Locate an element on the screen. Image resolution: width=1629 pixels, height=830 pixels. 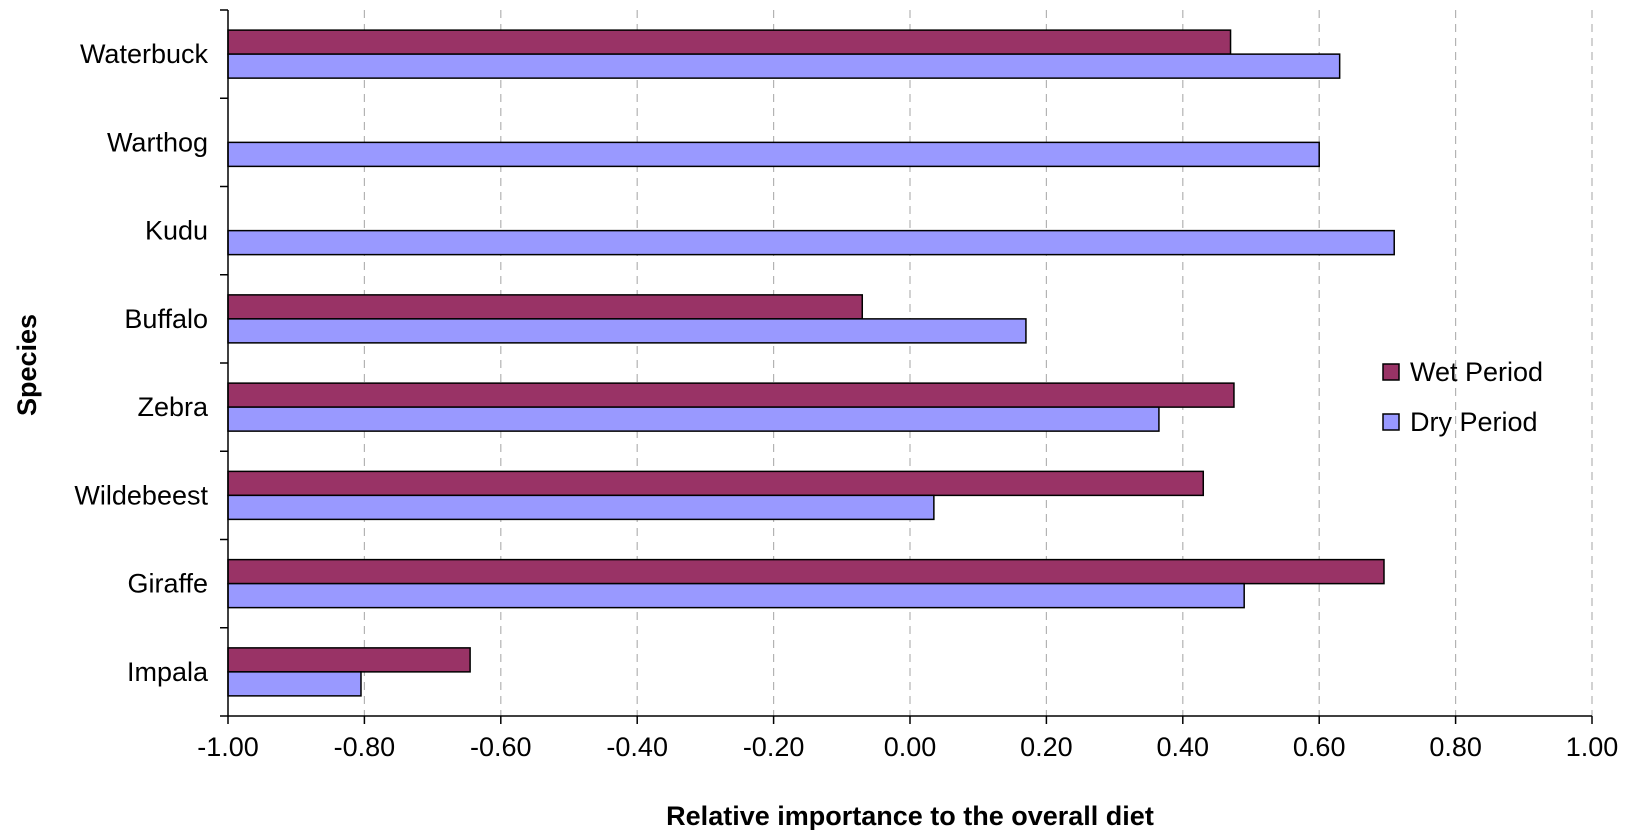
category-label: Warthog is located at coordinates (157, 142).